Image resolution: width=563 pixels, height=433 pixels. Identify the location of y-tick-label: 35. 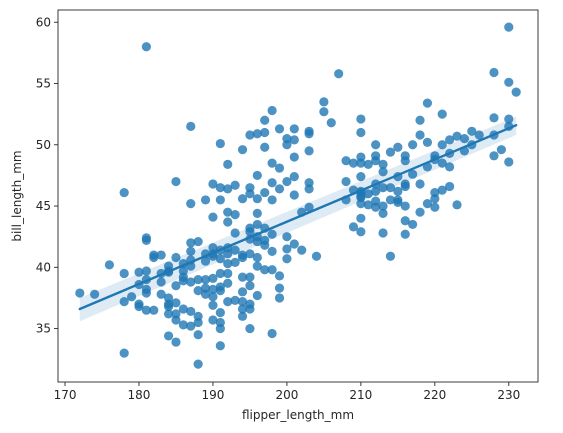
(43, 329).